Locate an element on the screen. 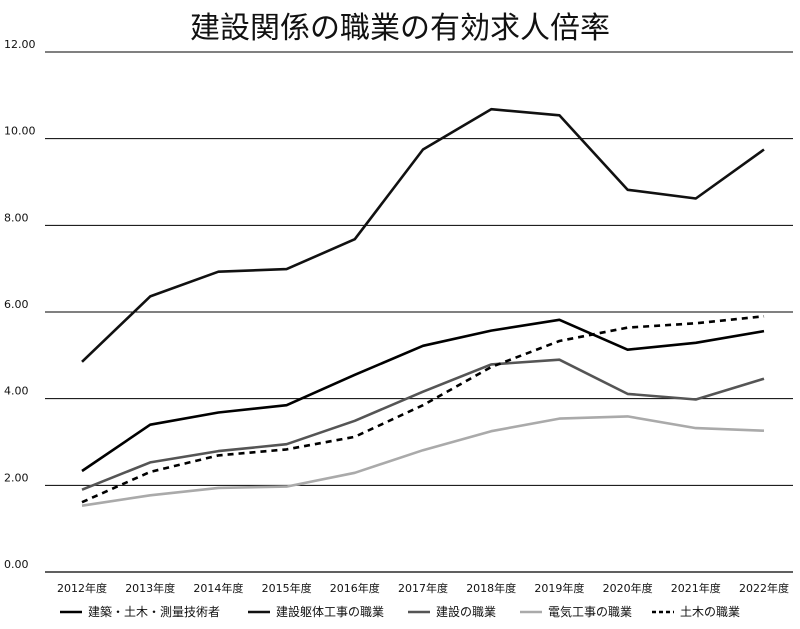 This screenshot has height=629, width=800. chart-title: 建設関係の職業の有効求人倍率 is located at coordinates (400, 28).